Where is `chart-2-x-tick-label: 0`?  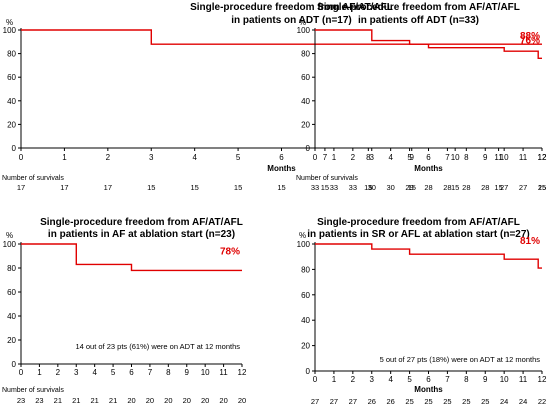 chart-2-x-tick-label: 0 is located at coordinates (315, 157).